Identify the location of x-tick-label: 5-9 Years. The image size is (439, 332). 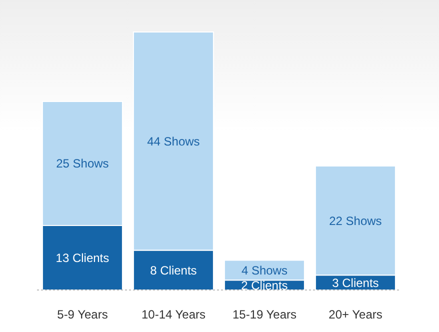
(82, 315).